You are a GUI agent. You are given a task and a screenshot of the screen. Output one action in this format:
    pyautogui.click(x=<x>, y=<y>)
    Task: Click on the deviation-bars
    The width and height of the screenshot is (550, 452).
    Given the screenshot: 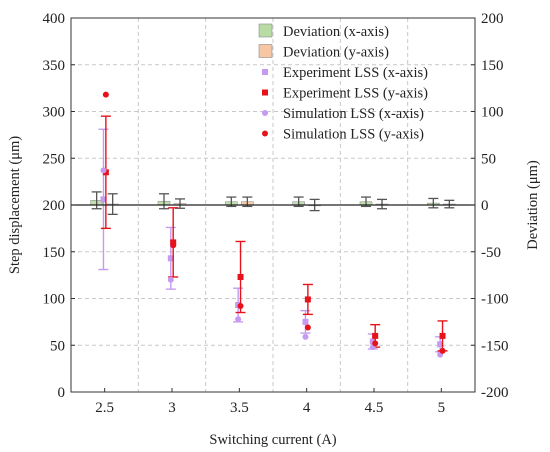 What is the action you would take?
    pyautogui.click(x=273, y=203)
    